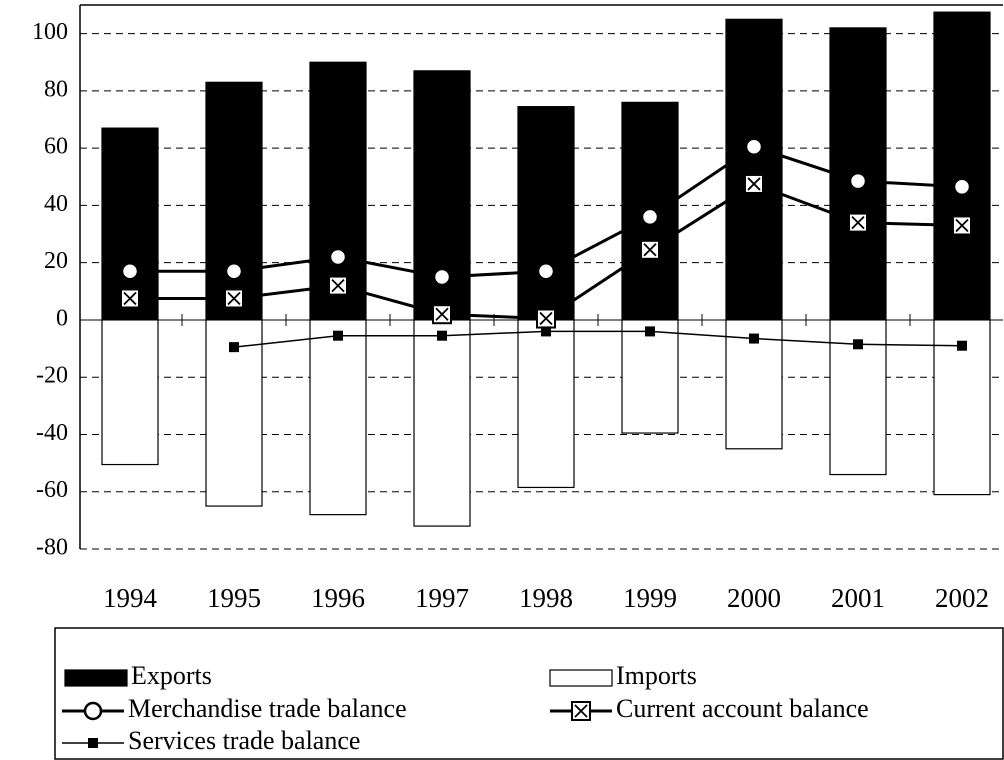 The height and width of the screenshot is (760, 1004). I want to click on legend-label: Services trade balance, so click(244, 740).